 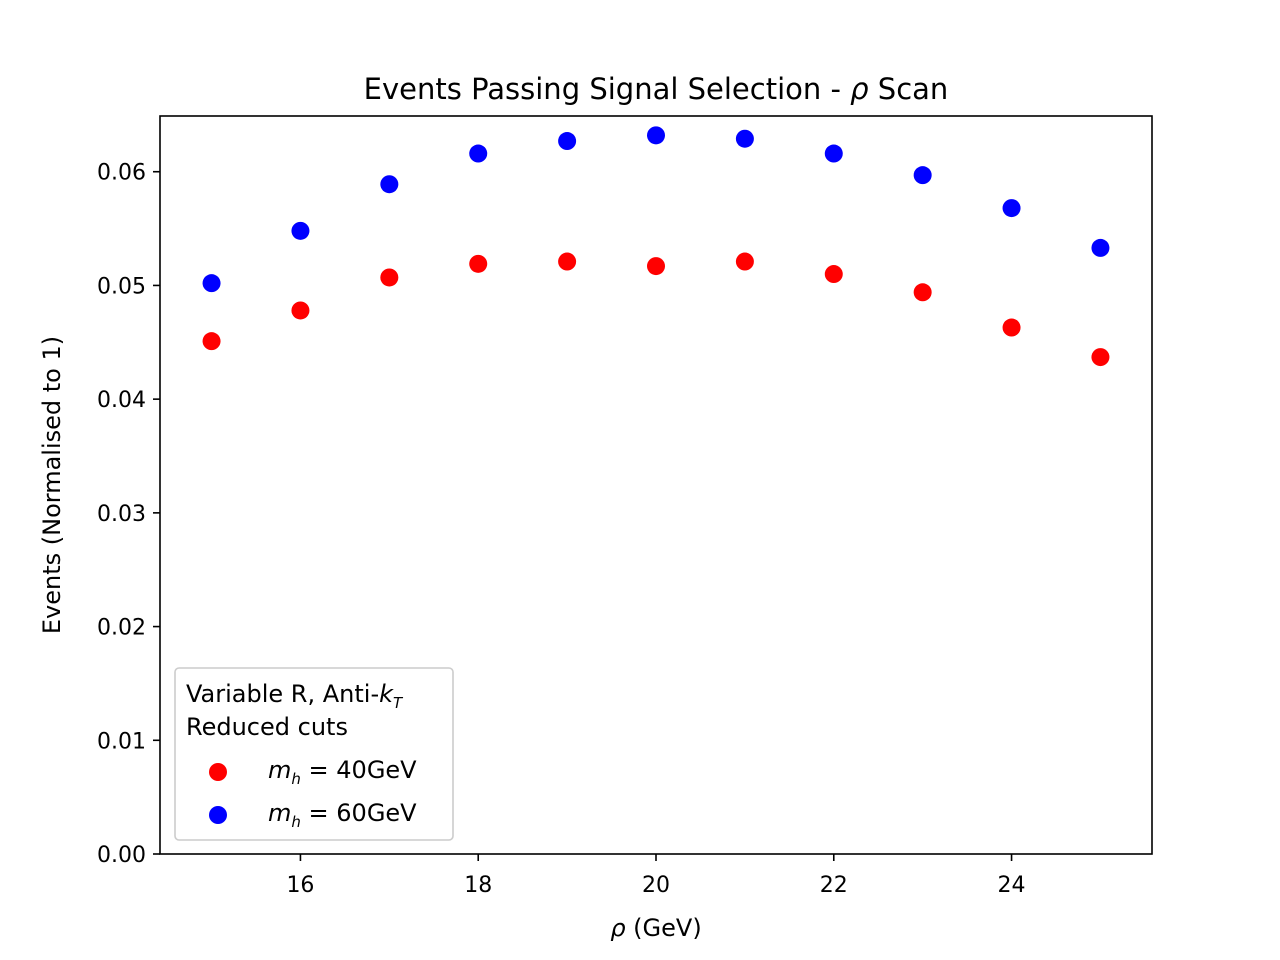 I want to click on x-axis-ticks: 16 18 20 22 24, so click(x=656, y=876).